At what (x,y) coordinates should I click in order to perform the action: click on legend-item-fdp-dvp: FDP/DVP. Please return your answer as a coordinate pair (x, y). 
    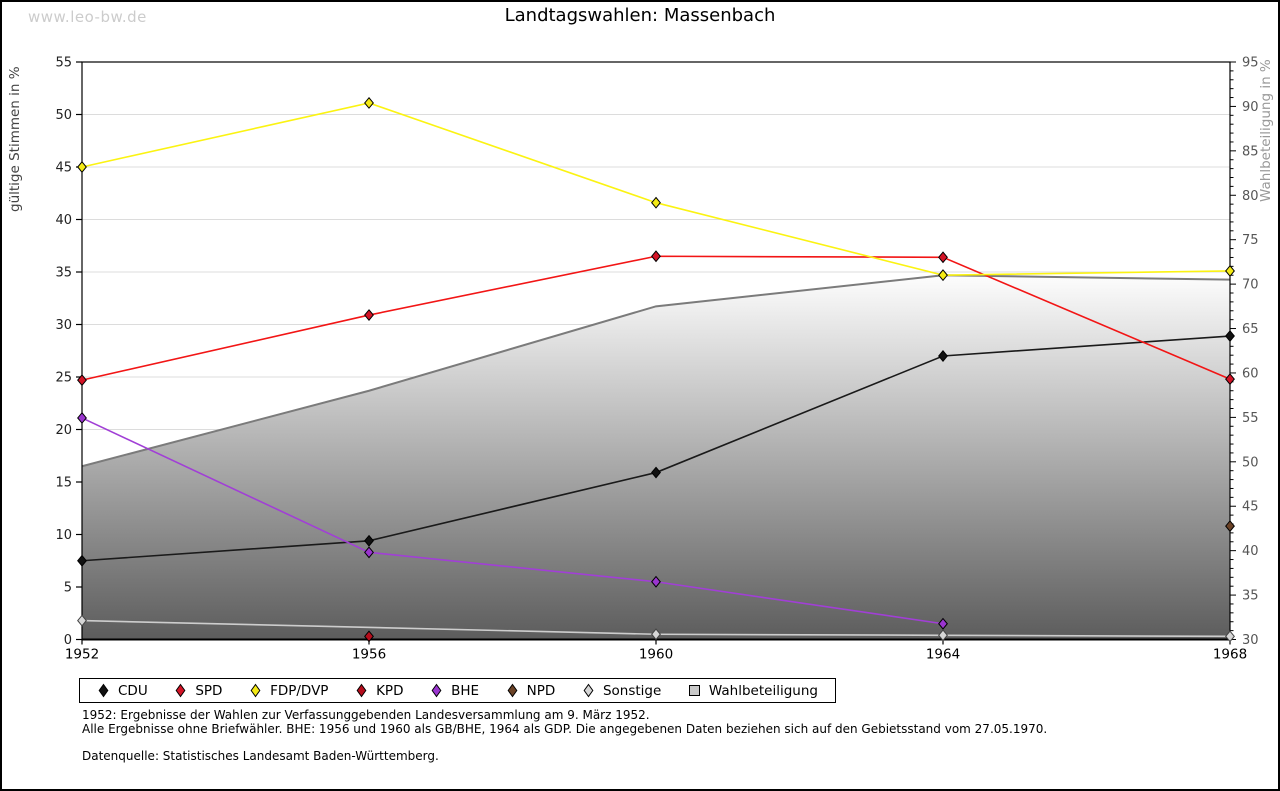
    Looking at the image, I should click on (288, 691).